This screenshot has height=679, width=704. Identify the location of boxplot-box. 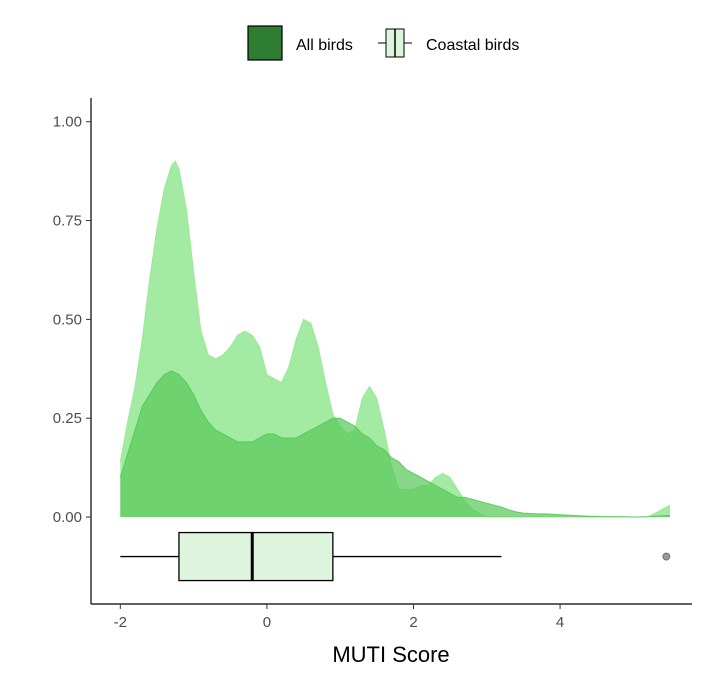
(256, 556).